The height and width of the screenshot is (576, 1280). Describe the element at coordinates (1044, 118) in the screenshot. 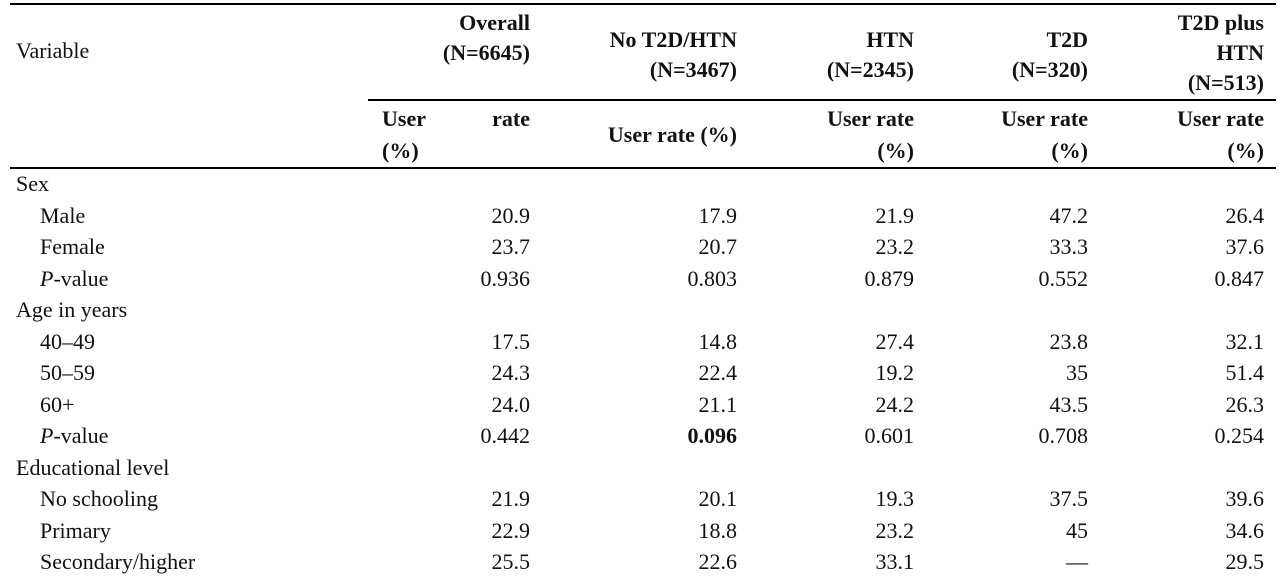

I see `t2d-subheader-line1: User rate` at that location.